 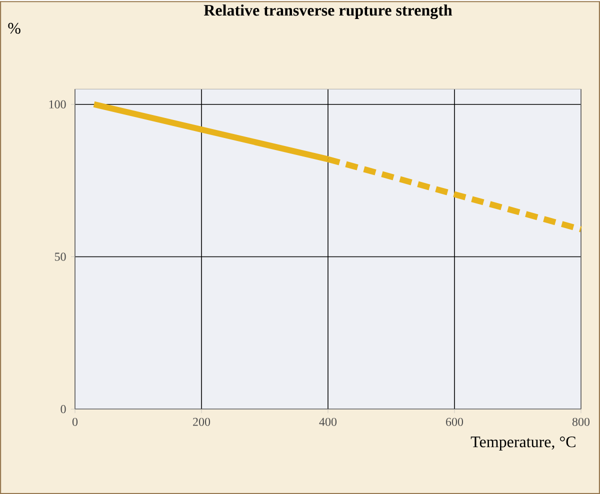 I want to click on x-axis-title: Temperature, °C, so click(x=523, y=443).